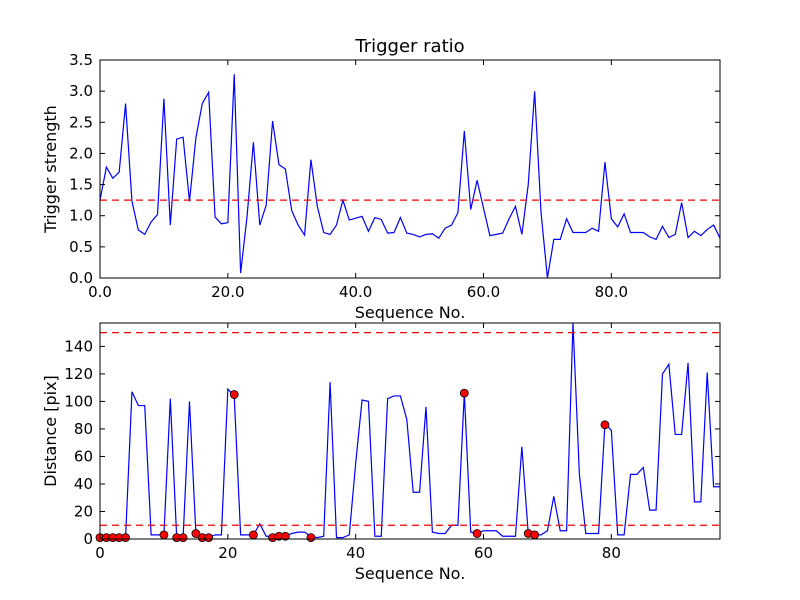 The image size is (800, 600). I want to click on y-tick-label: 1.0, so click(81, 216).